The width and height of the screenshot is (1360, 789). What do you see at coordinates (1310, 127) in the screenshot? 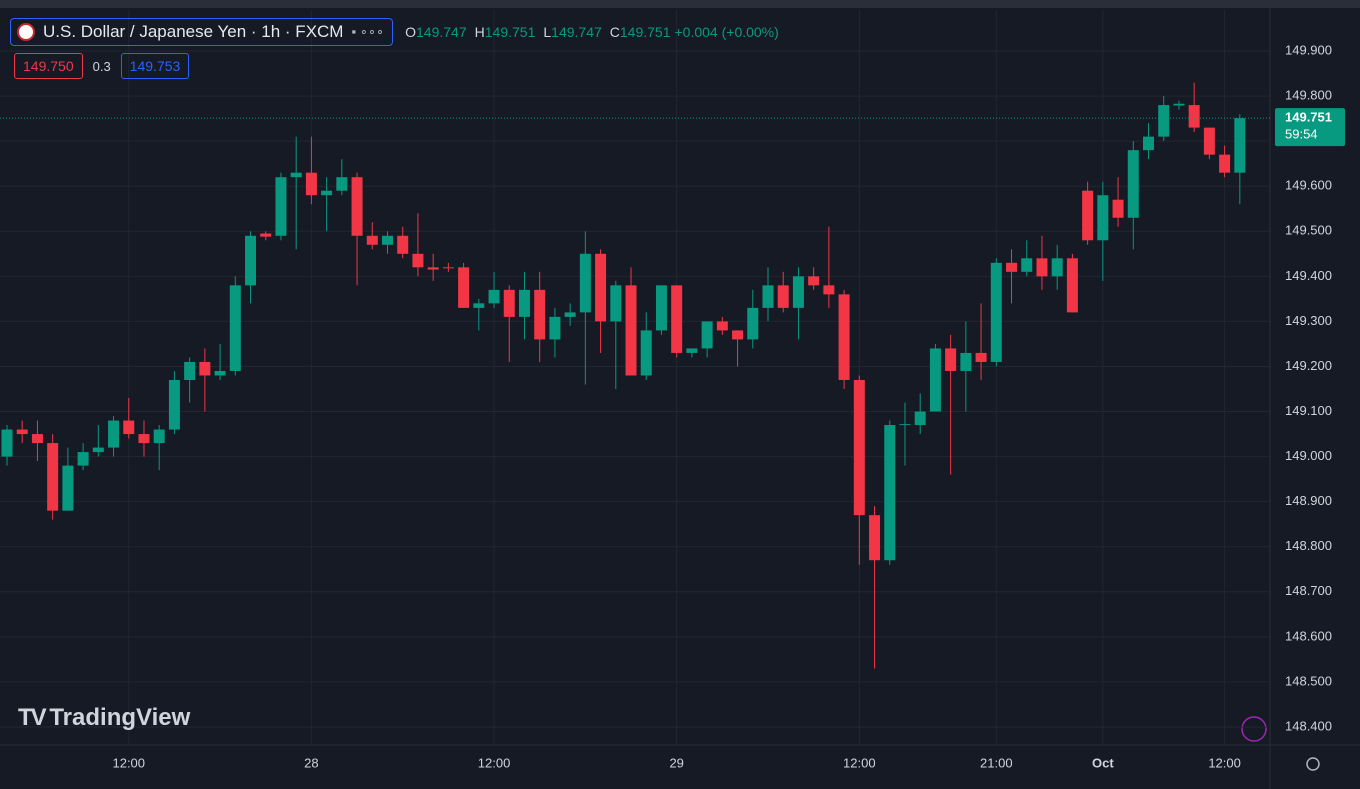
I see `last-price-box` at bounding box center [1310, 127].